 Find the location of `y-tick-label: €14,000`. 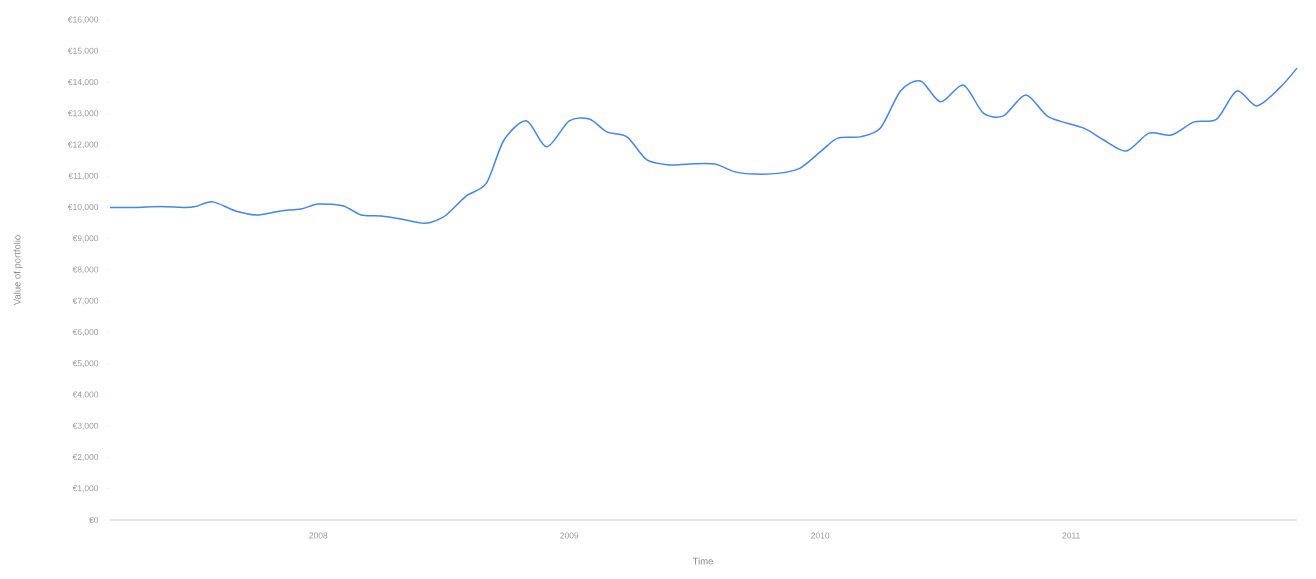

y-tick-label: €14,000 is located at coordinates (83, 82).